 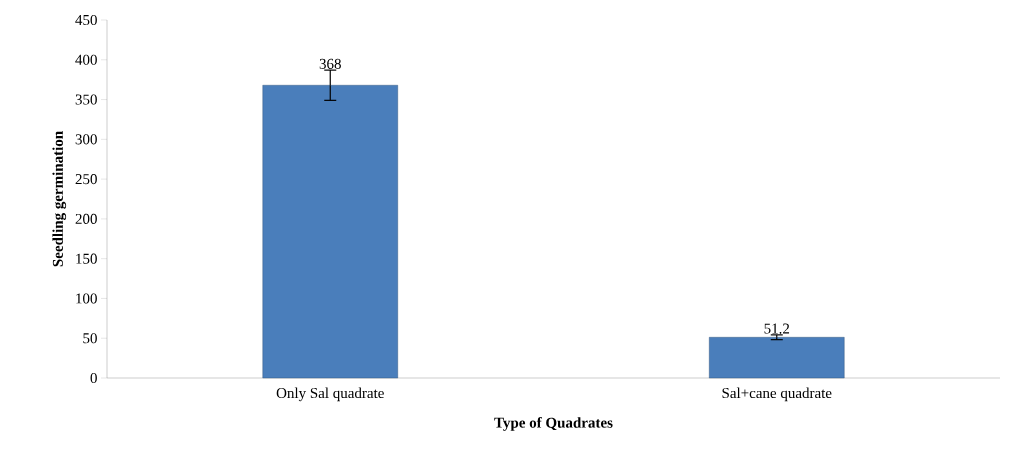 I want to click on y-axis-title: Seedling germination, so click(x=59, y=199).